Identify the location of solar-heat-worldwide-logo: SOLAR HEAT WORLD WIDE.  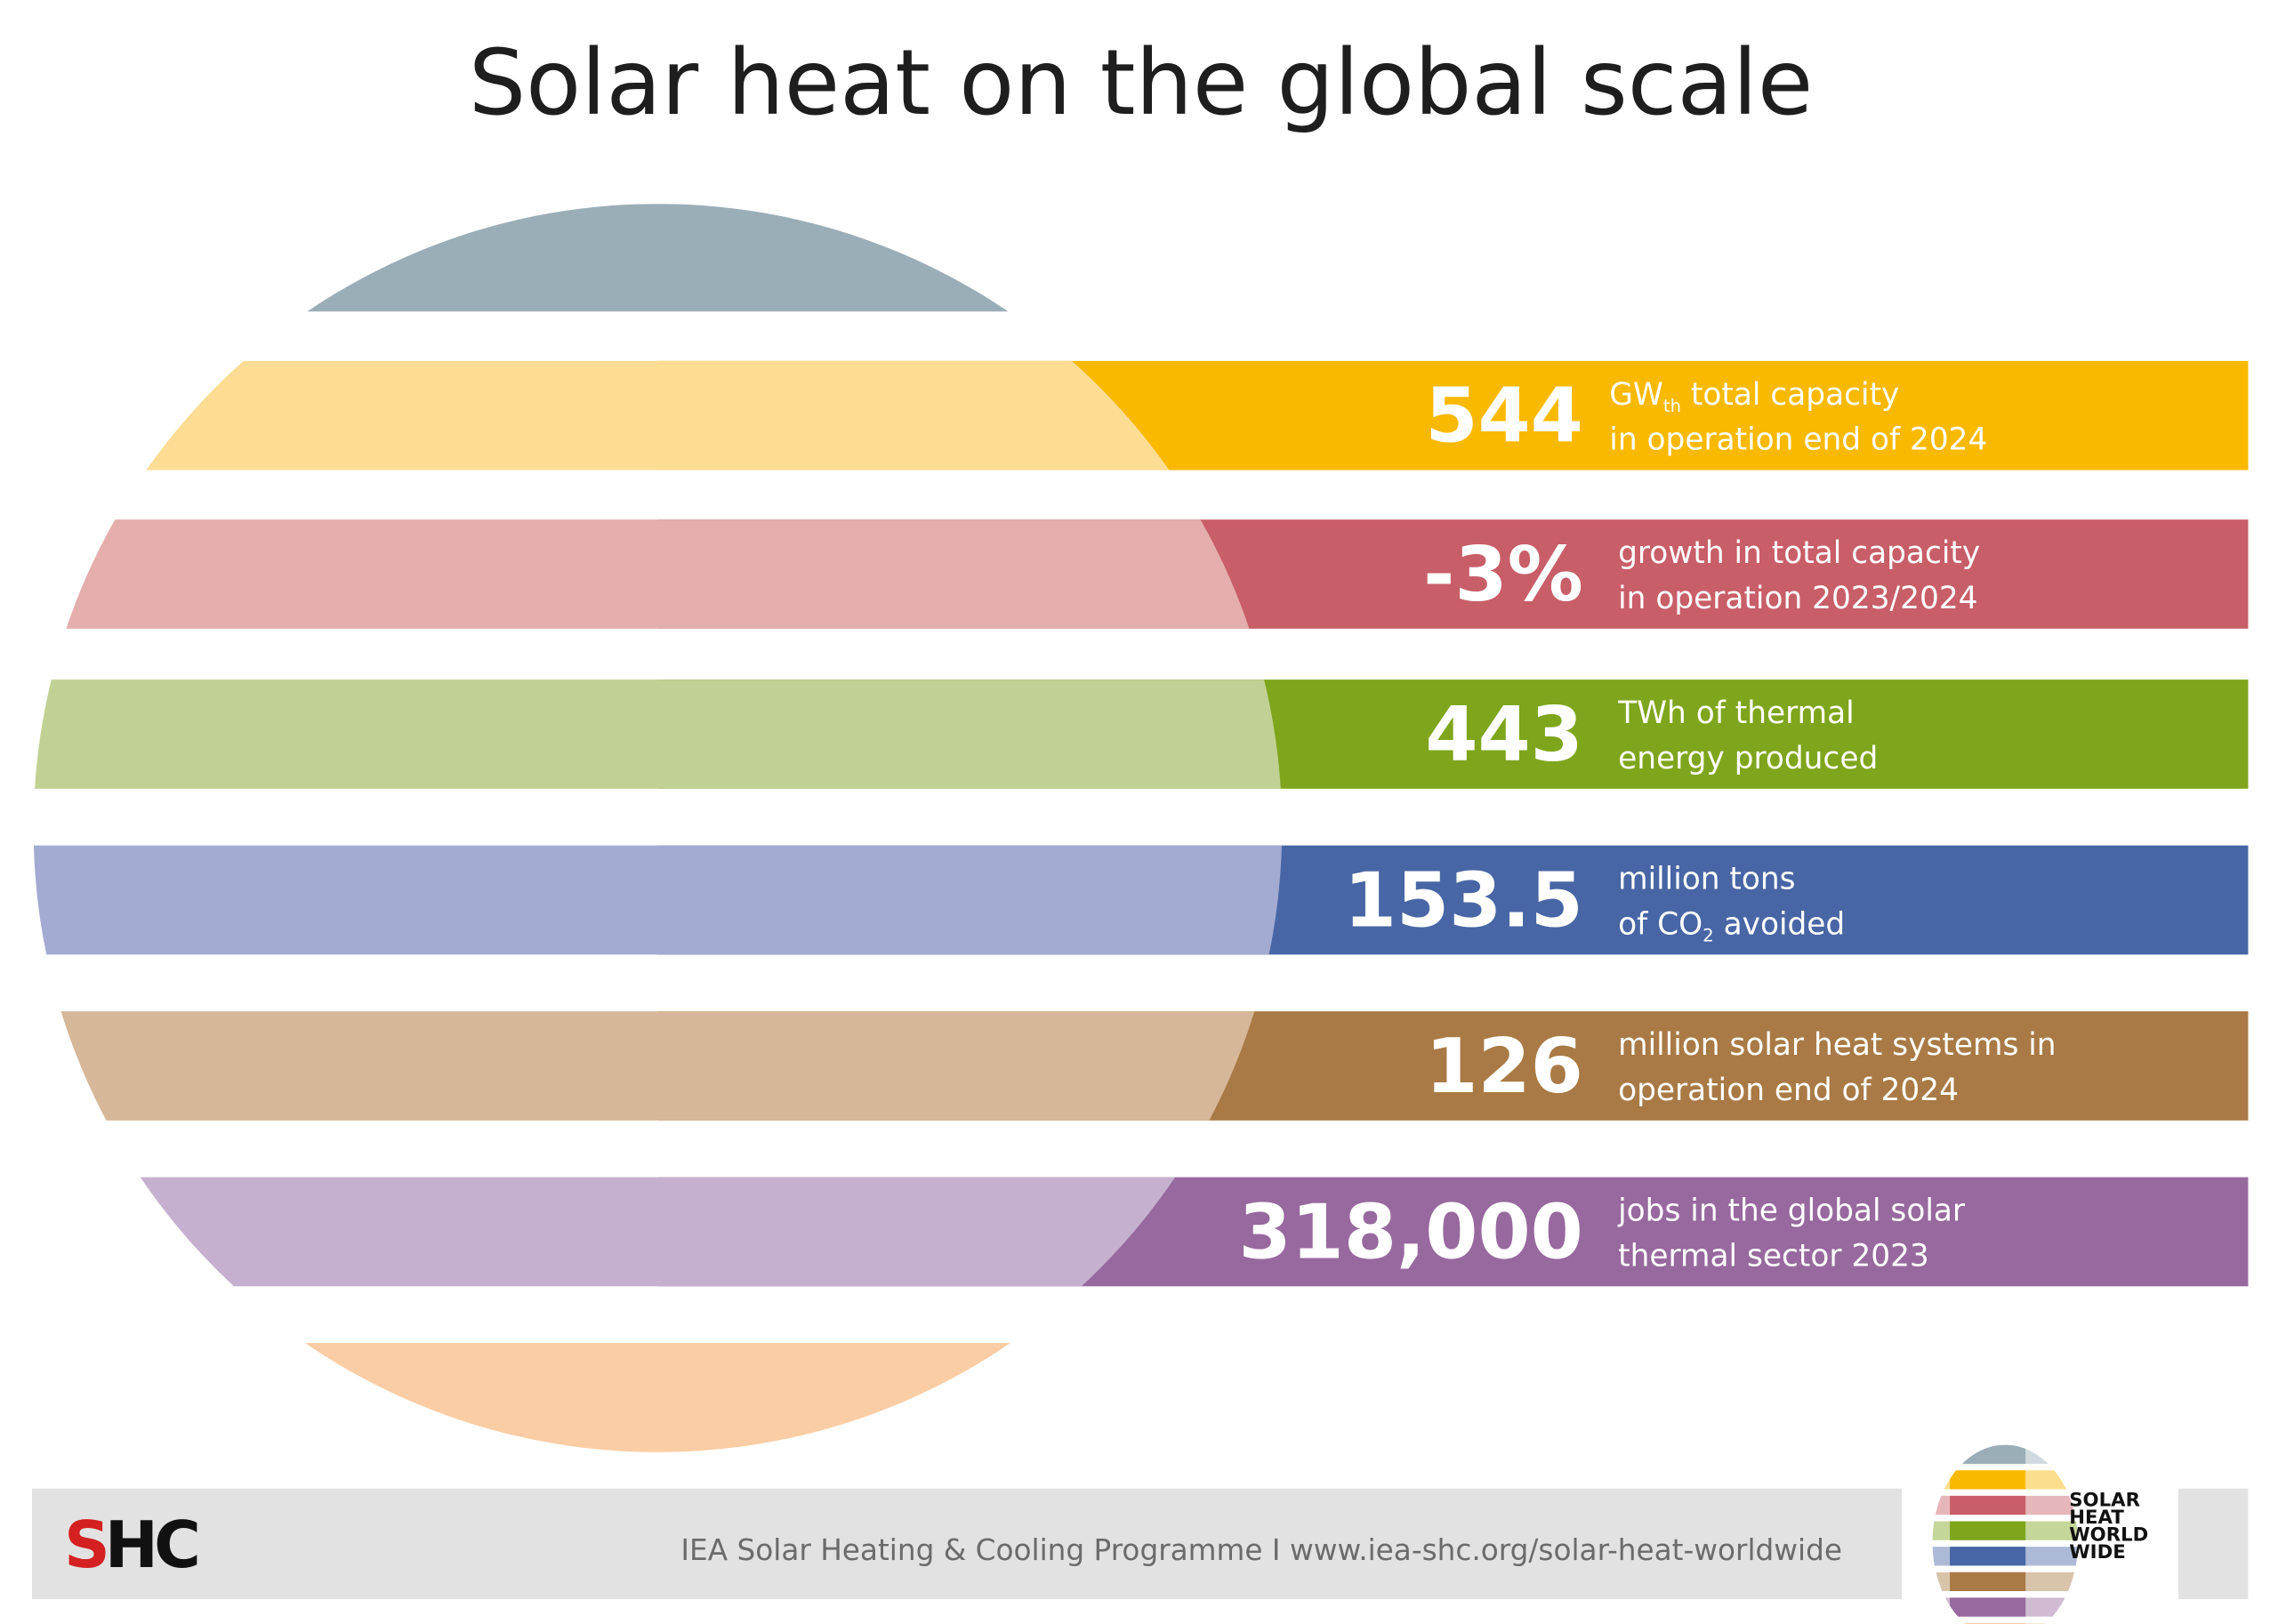
(2040, 1534).